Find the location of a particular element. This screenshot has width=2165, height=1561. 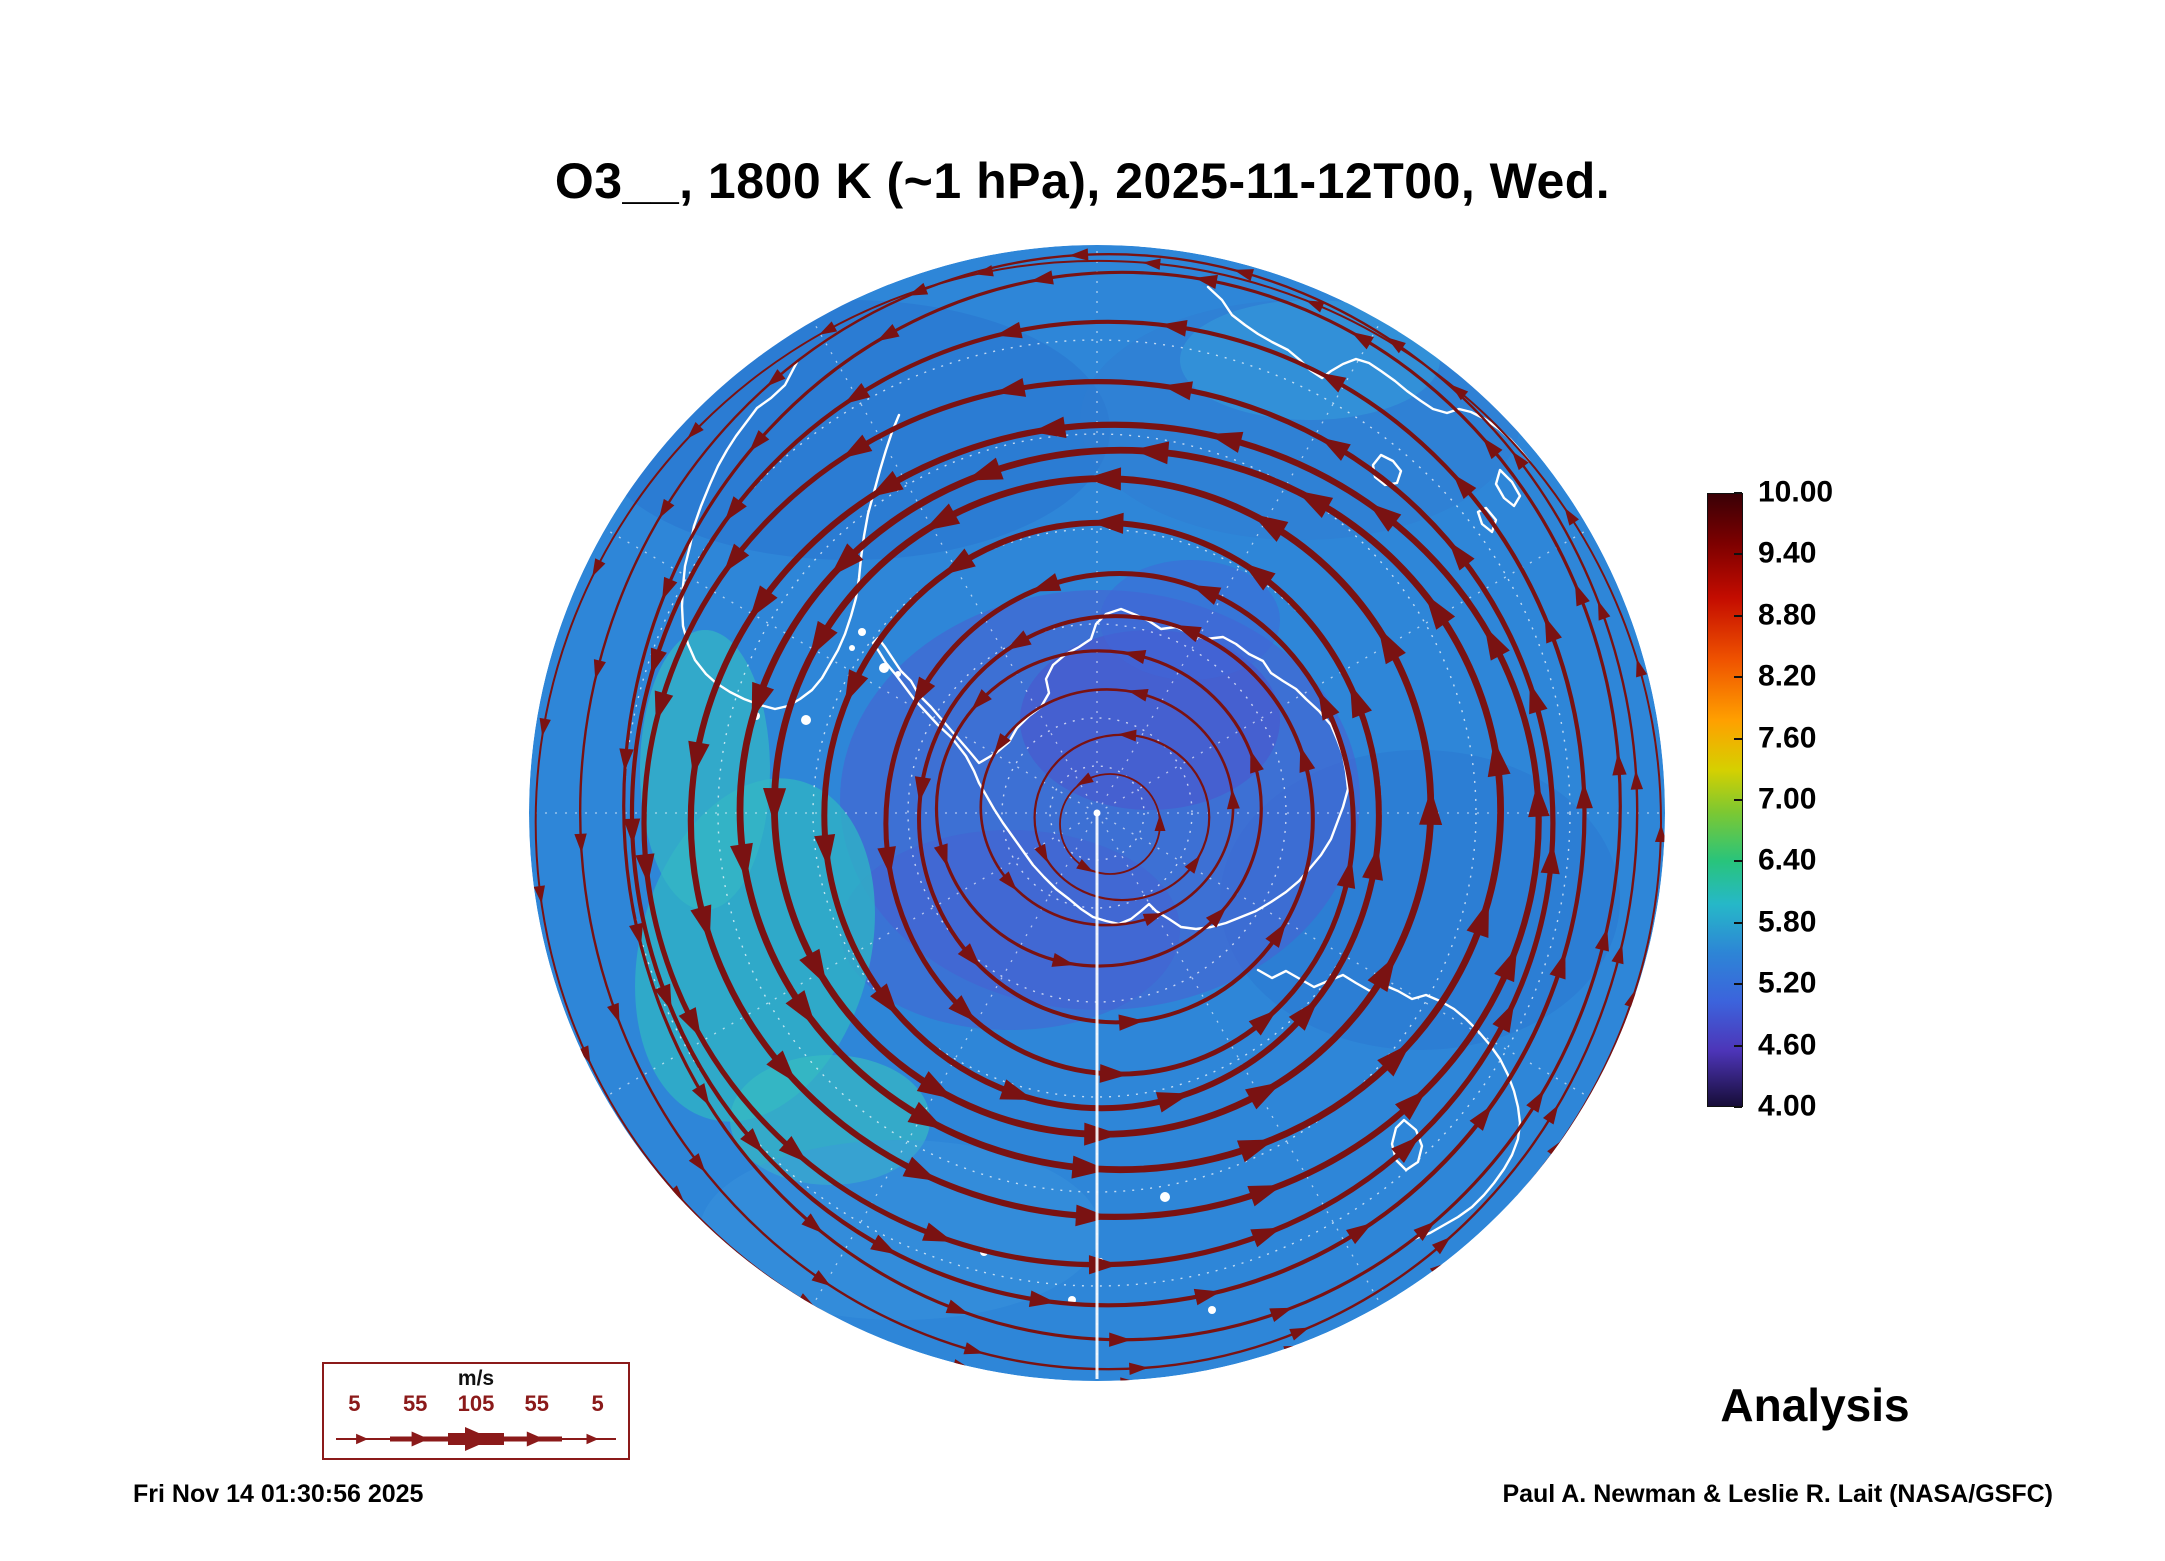

colorbar-tick-label: 10.00 is located at coordinates (1796, 492).